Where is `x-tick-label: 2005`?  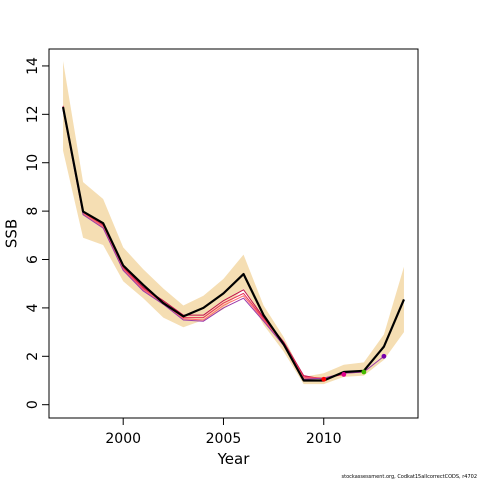 x-tick-label: 2005 is located at coordinates (224, 439).